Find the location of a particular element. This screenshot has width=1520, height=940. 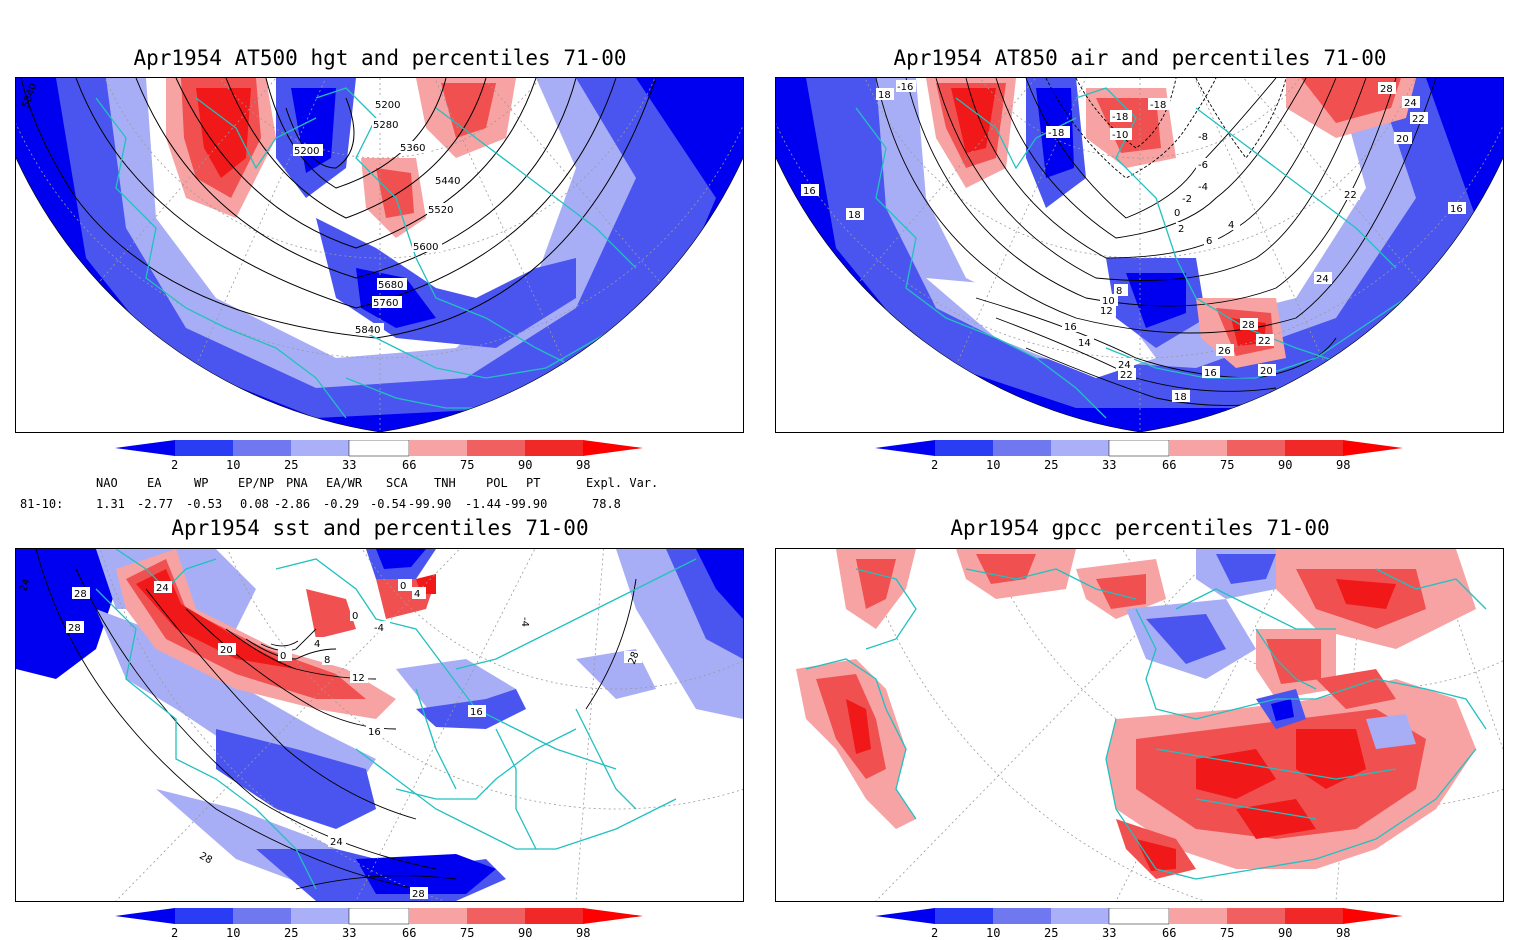

contour-label: 8 is located at coordinates (1119, 291).